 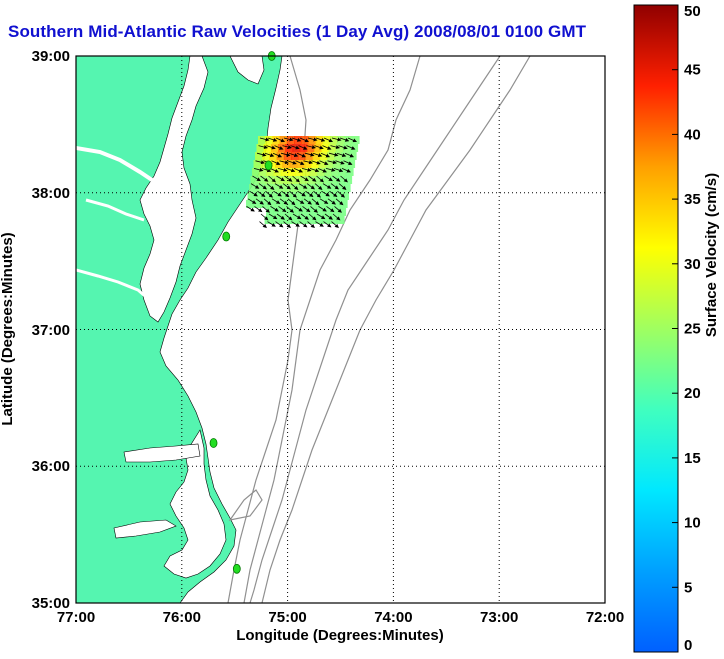 What do you see at coordinates (688, 587) in the screenshot?
I see `colorbar-tick-label: 5` at bounding box center [688, 587].